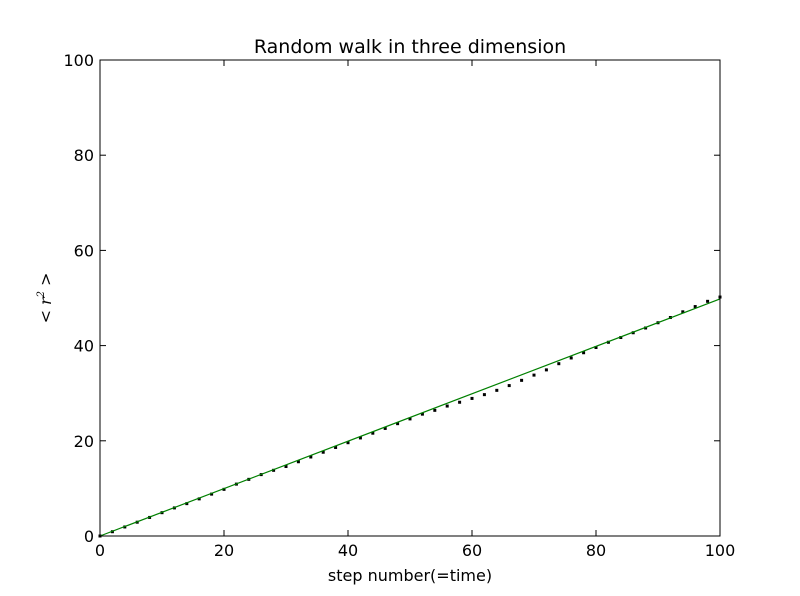 This screenshot has height=596, width=800. I want to click on y-tick-label: 100, so click(78, 60).